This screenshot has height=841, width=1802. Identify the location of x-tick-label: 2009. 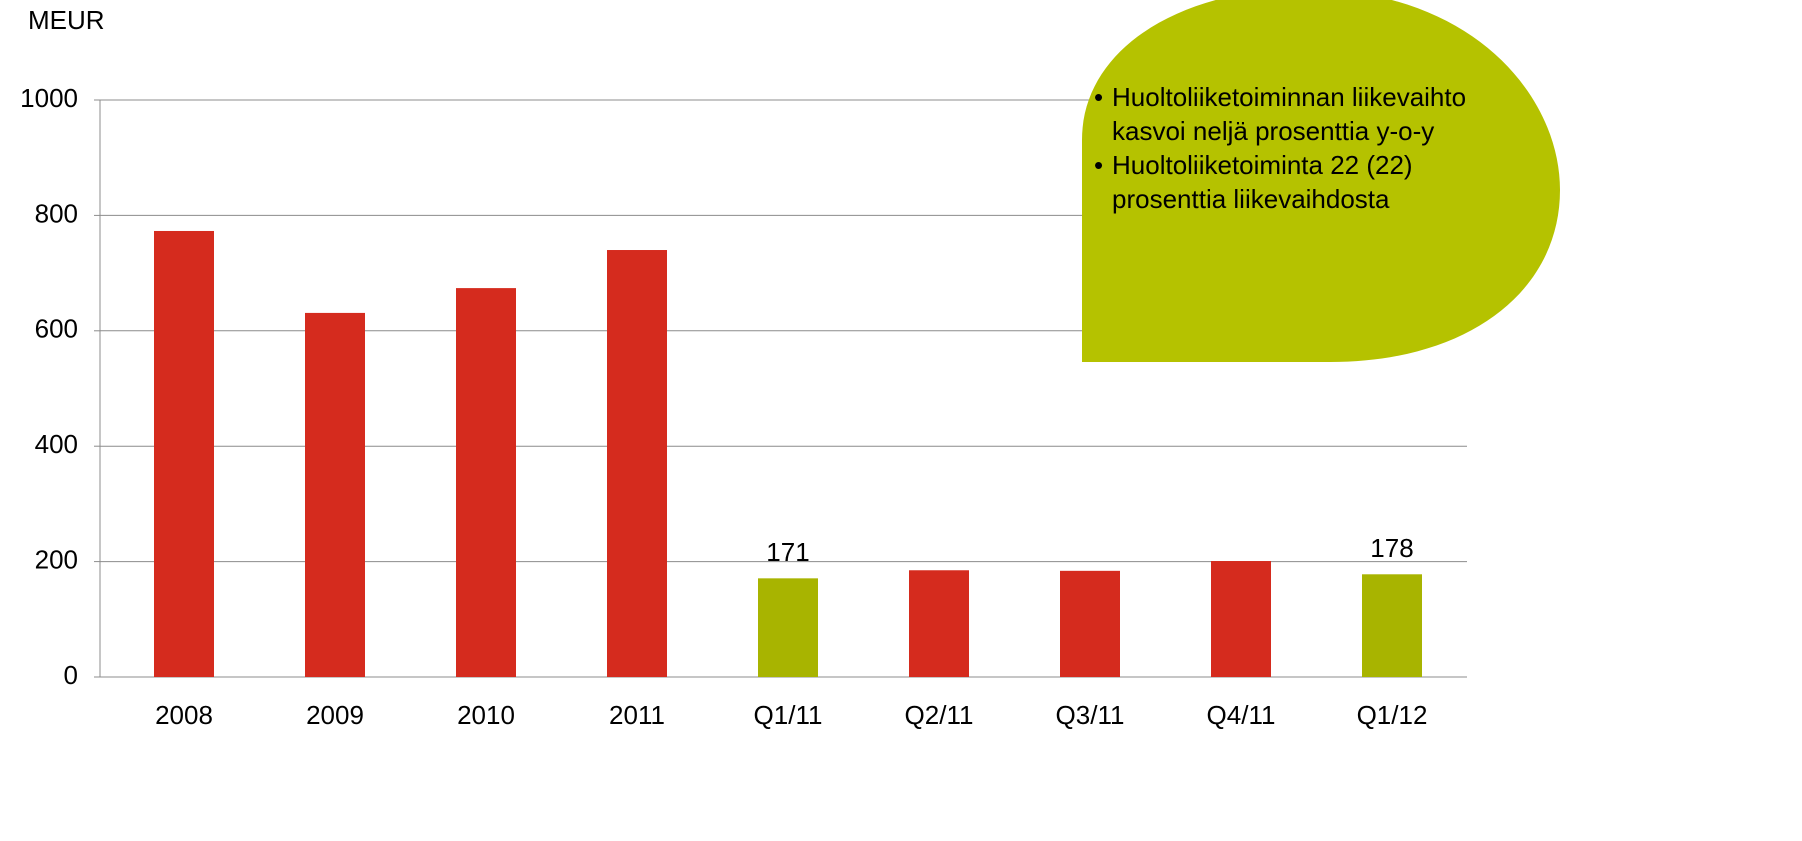
(335, 715).